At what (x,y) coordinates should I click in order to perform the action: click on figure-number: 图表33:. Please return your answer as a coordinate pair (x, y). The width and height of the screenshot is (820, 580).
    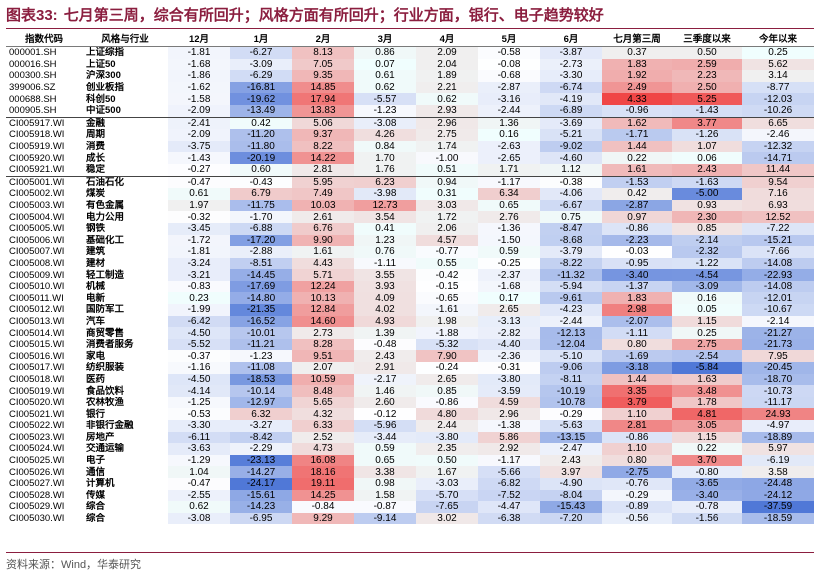
    Looking at the image, I should click on (32, 15).